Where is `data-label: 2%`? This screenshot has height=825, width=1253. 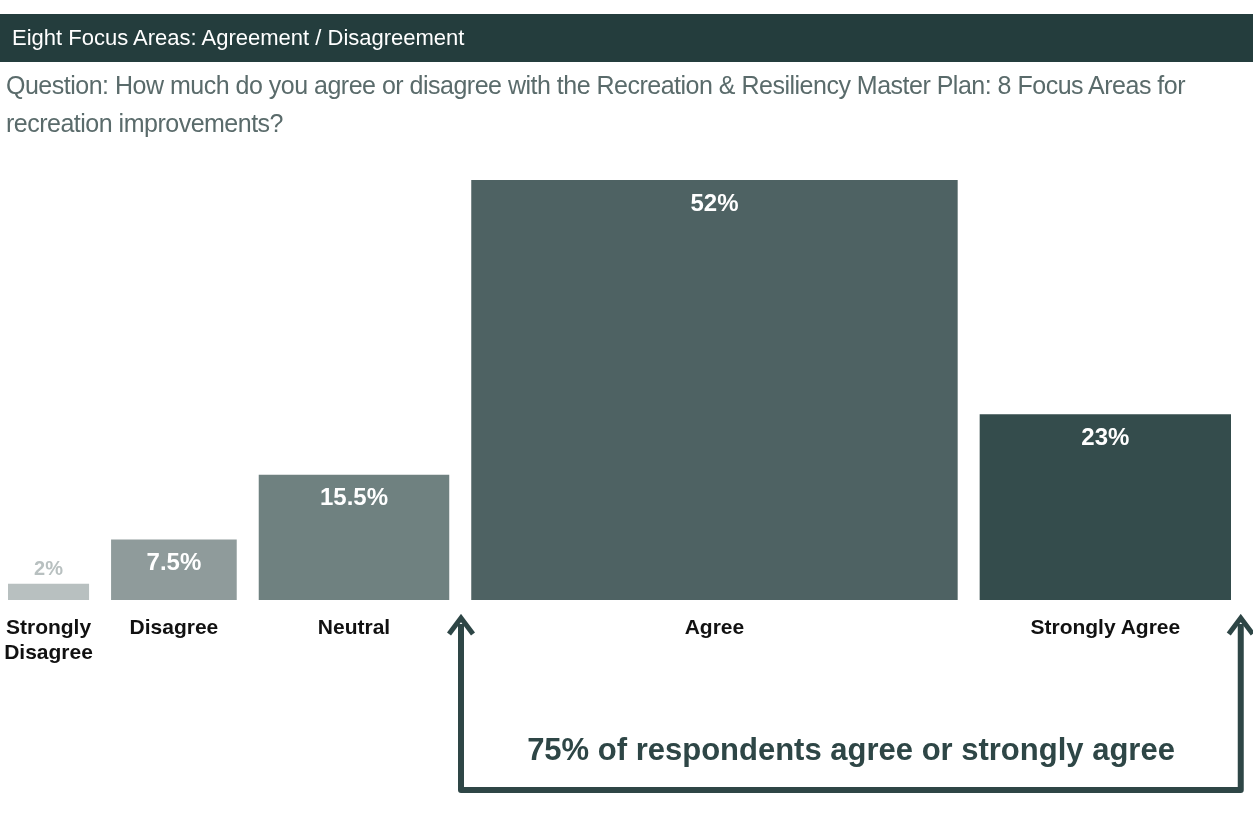
data-label: 2% is located at coordinates (49, 568).